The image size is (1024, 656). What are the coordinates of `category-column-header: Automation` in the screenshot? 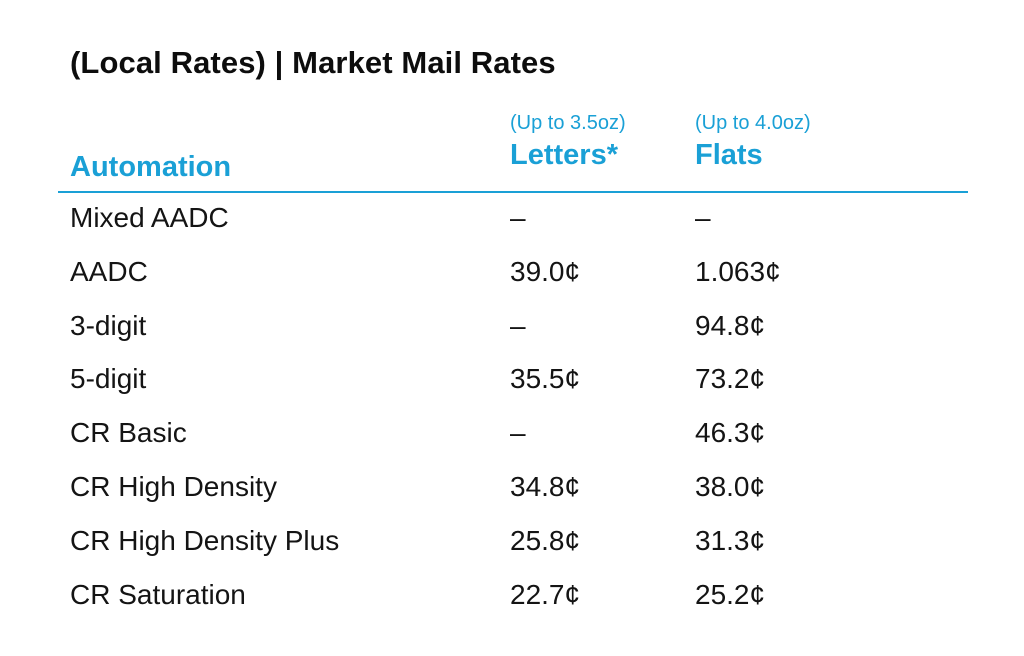 It's located at (151, 167).